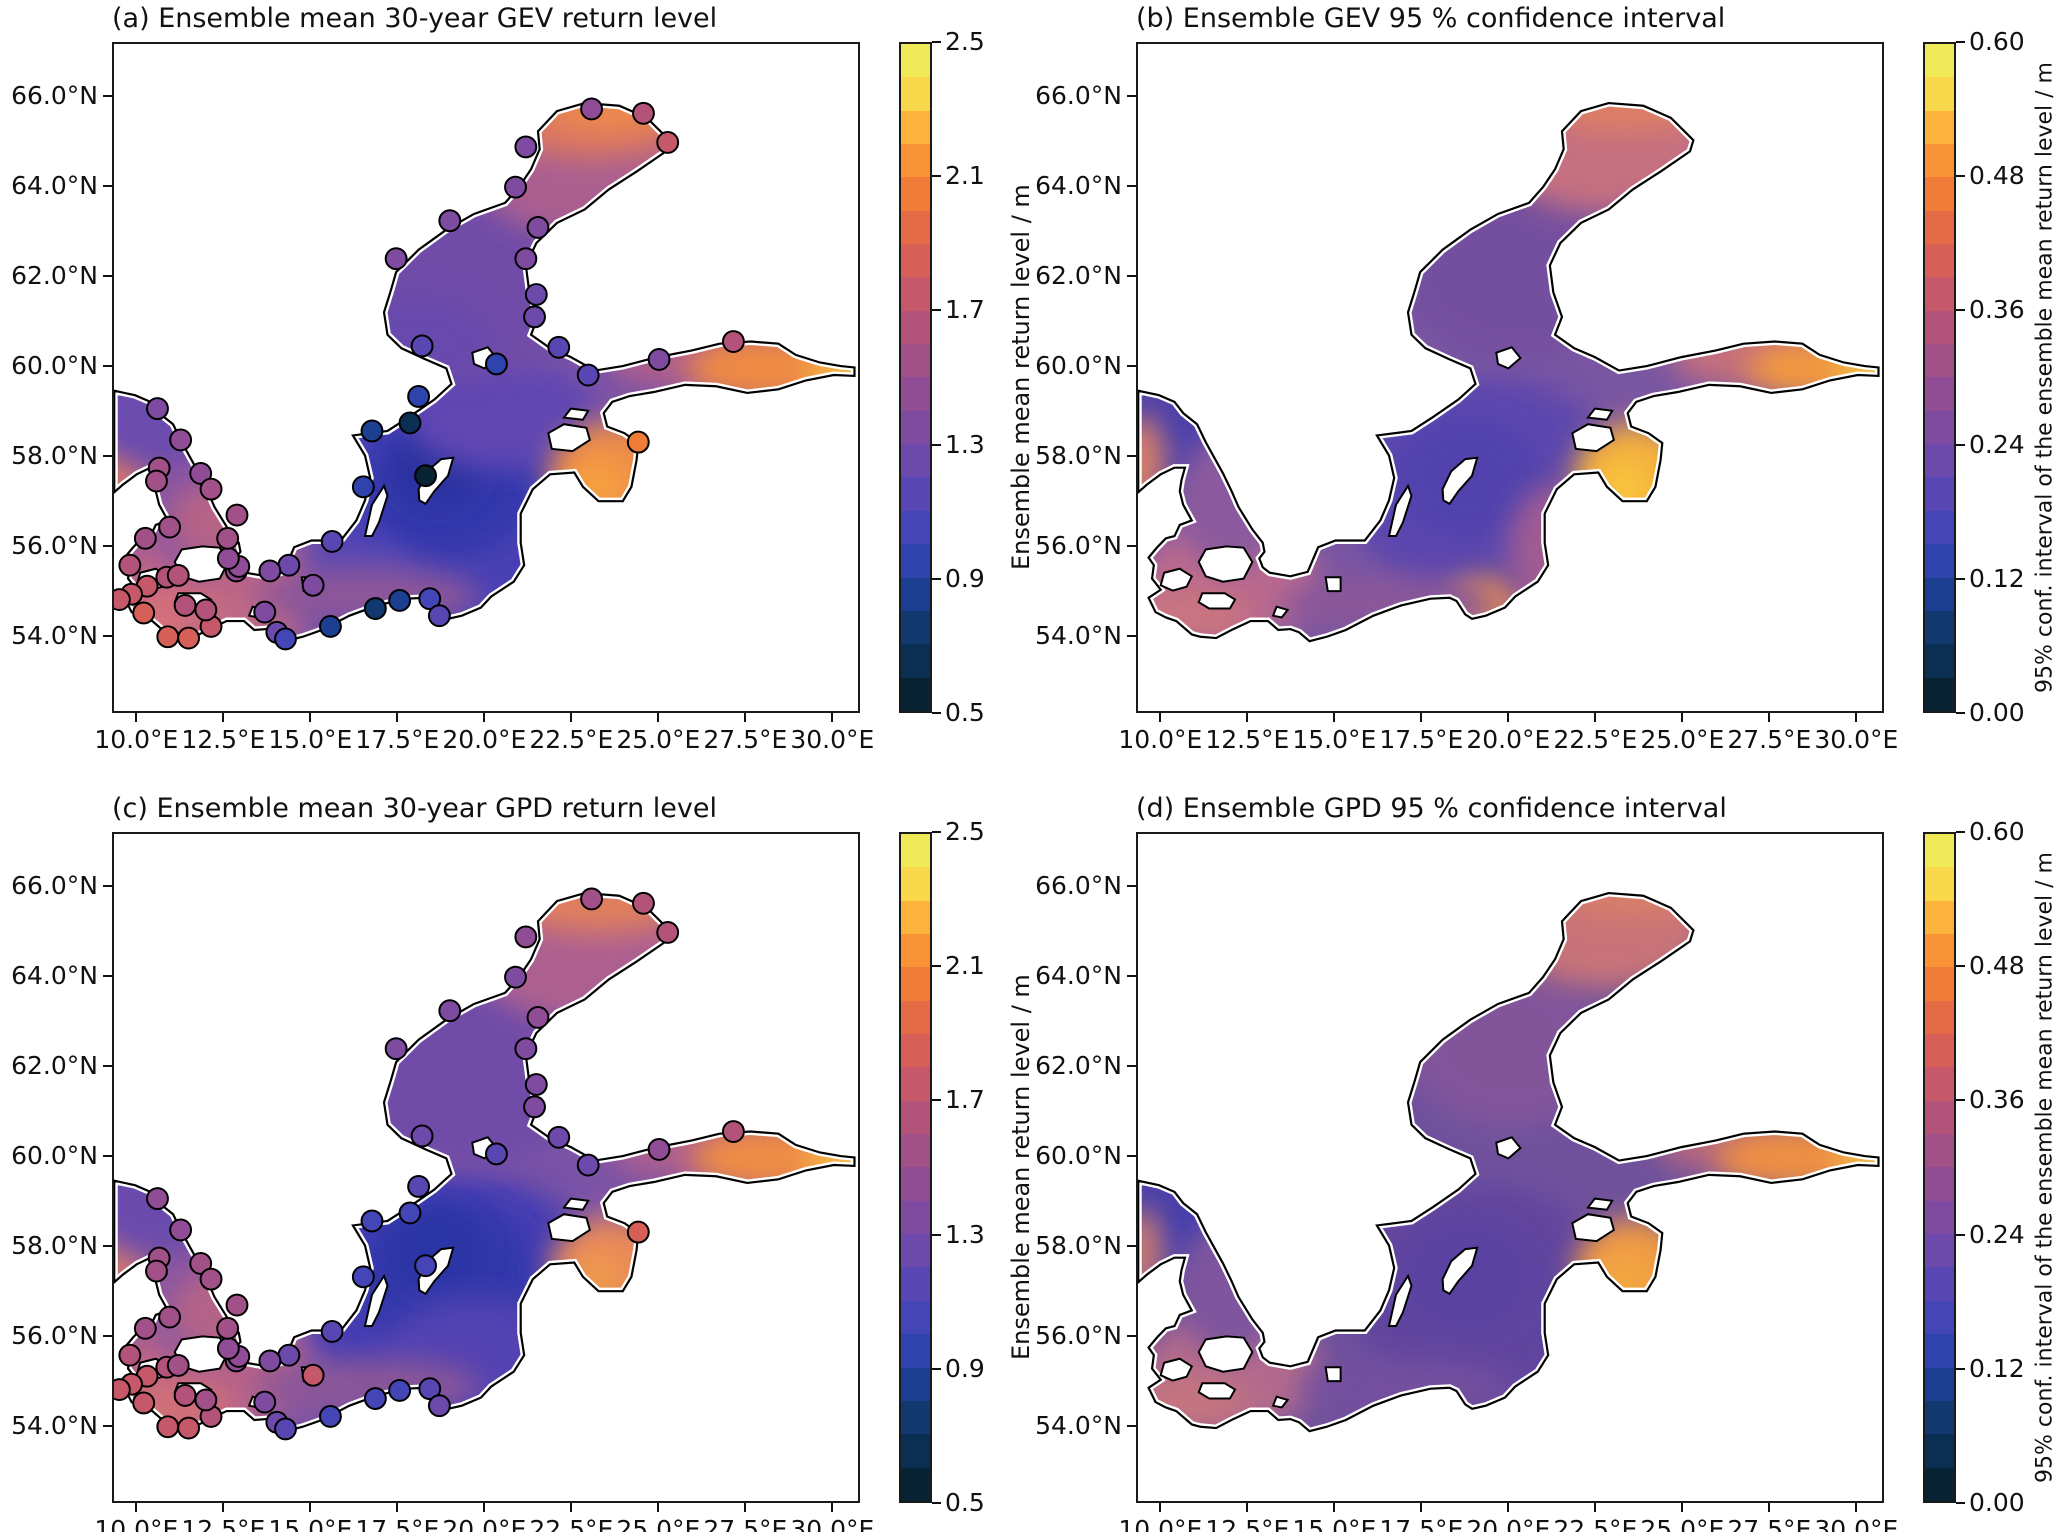 This screenshot has height=1532, width=2067. Describe the element at coordinates (534, 317) in the screenshot. I see `station-Rauma` at that location.